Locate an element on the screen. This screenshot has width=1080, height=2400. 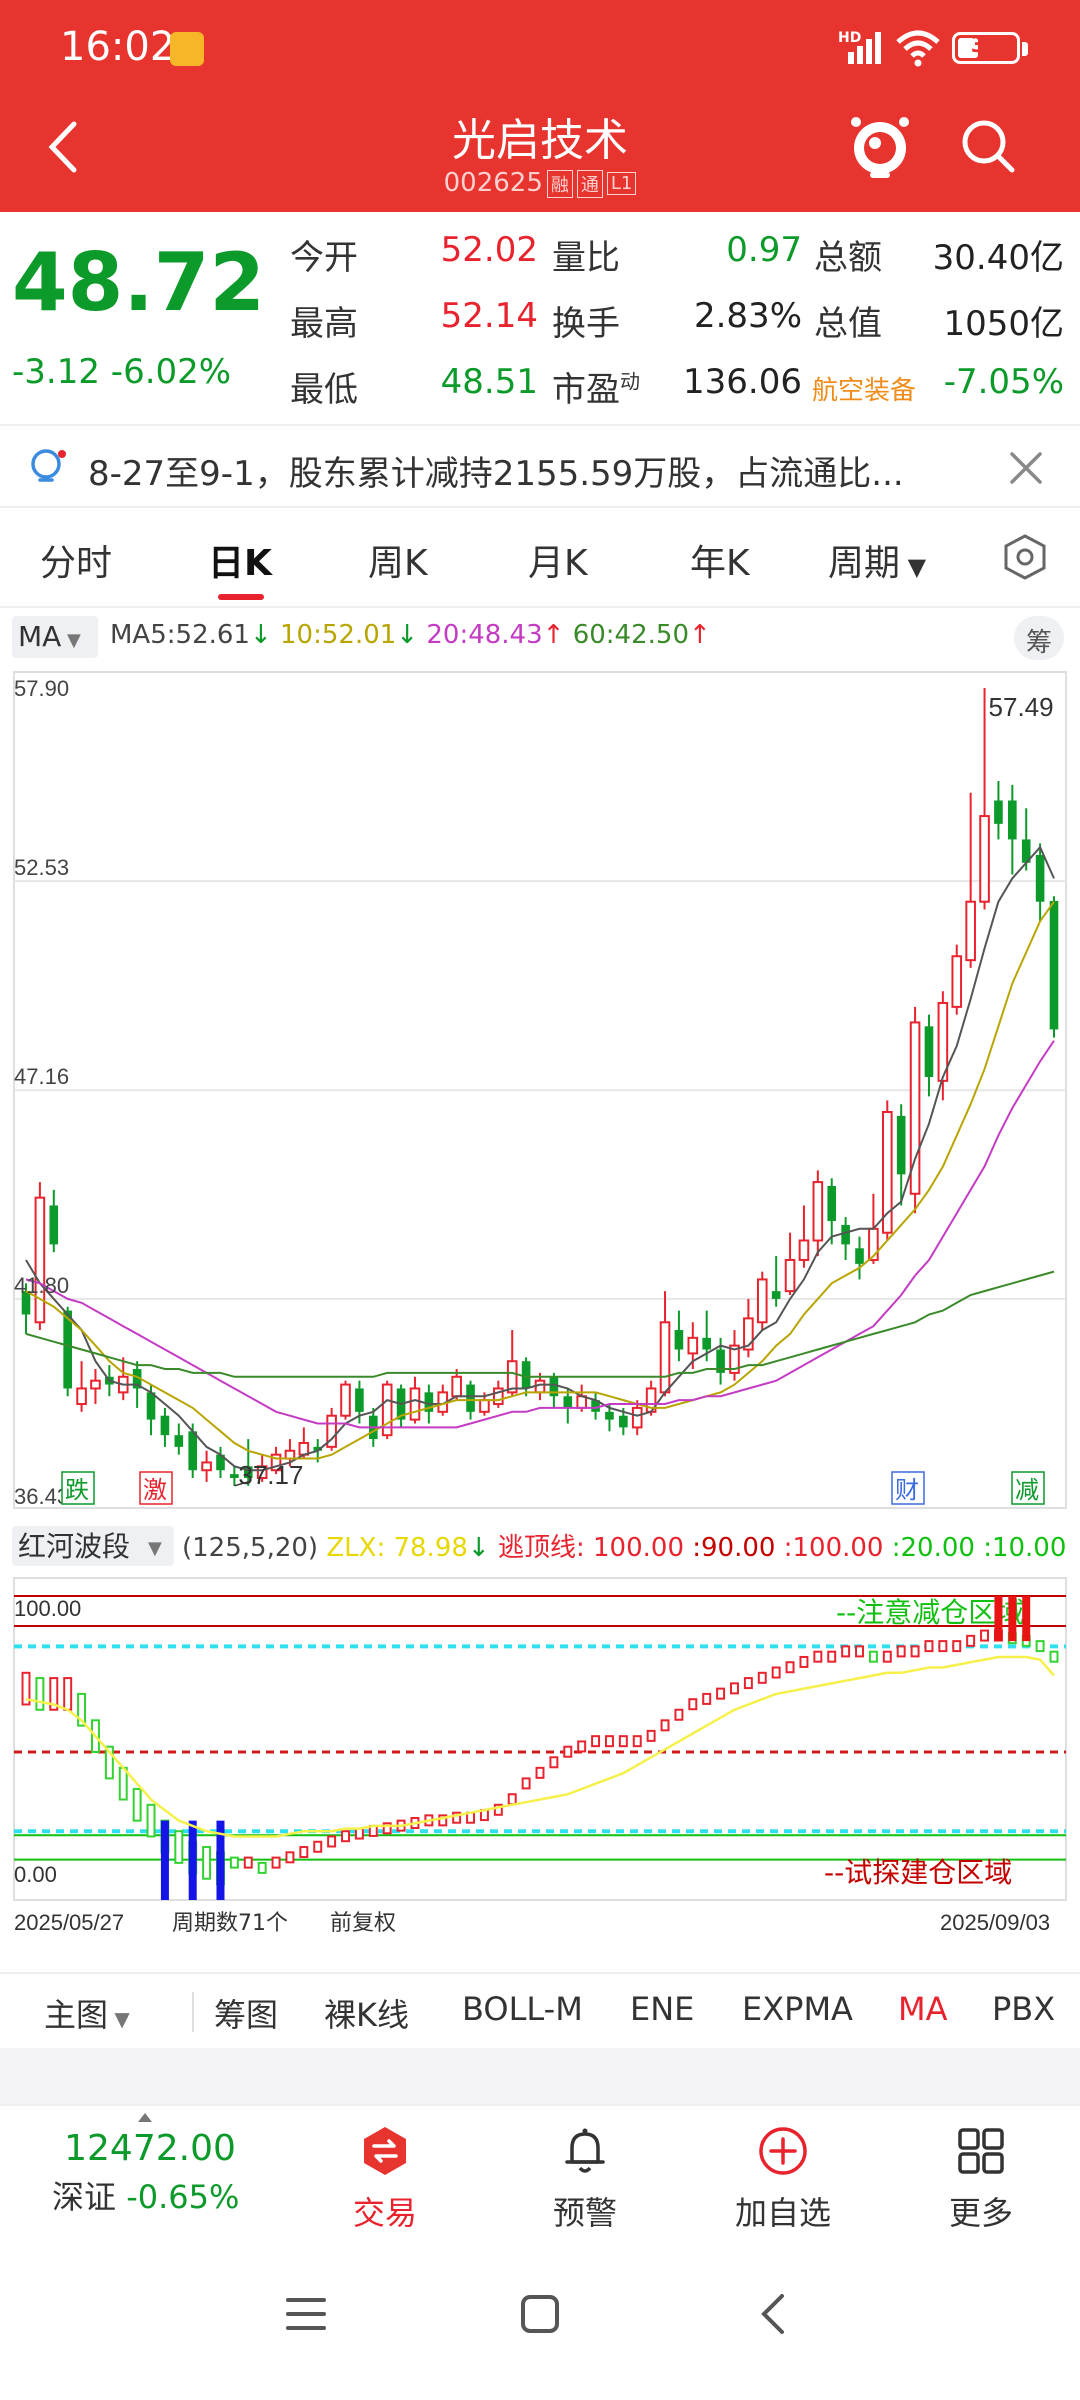
tab-ene: ENE is located at coordinates (662, 2009).